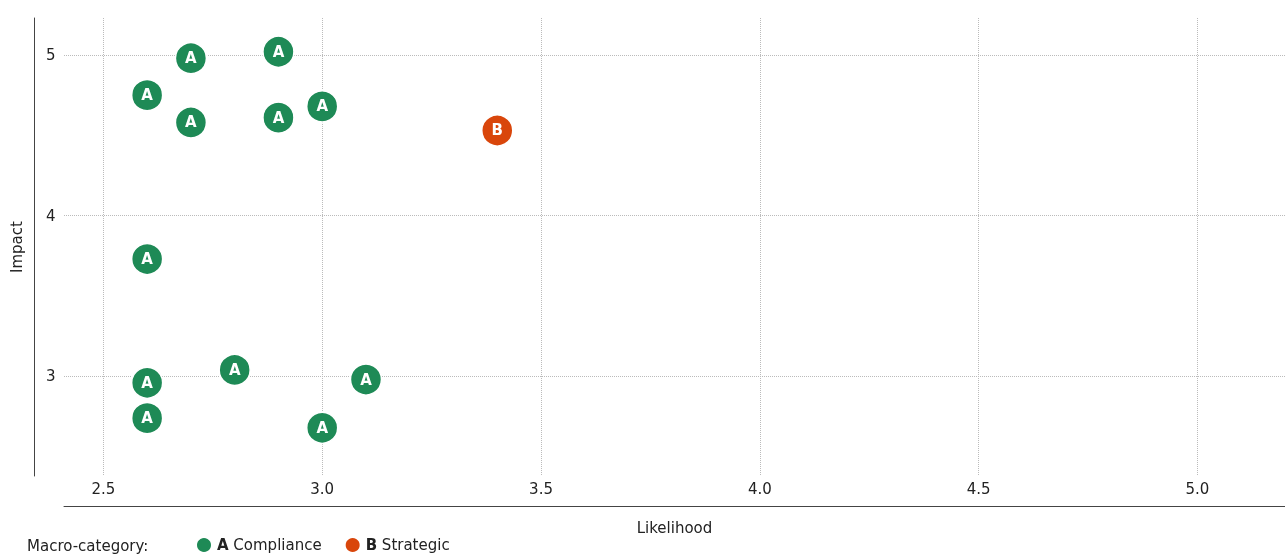 This screenshot has width=1285, height=559. What do you see at coordinates (497, 130) in the screenshot?
I see `data-label: B` at bounding box center [497, 130].